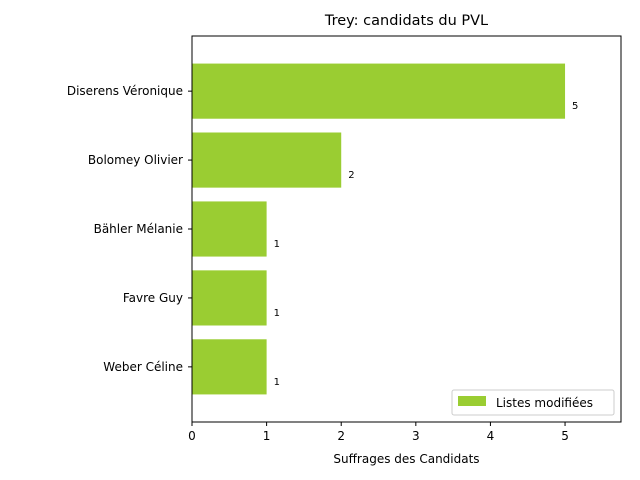  What do you see at coordinates (153, 298) in the screenshot?
I see `y-tick-label: Favre Guy` at bounding box center [153, 298].